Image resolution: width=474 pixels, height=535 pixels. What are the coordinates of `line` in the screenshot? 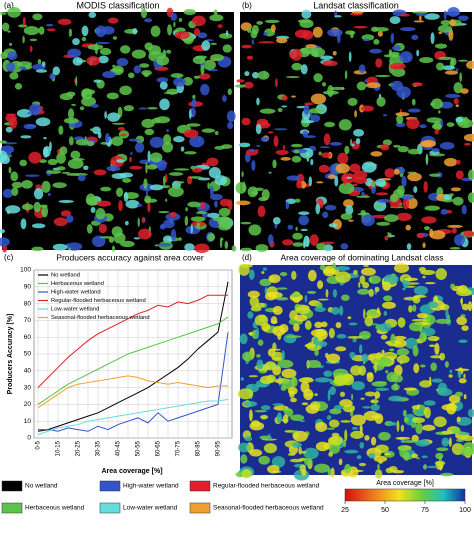 It's located at (133, 356).